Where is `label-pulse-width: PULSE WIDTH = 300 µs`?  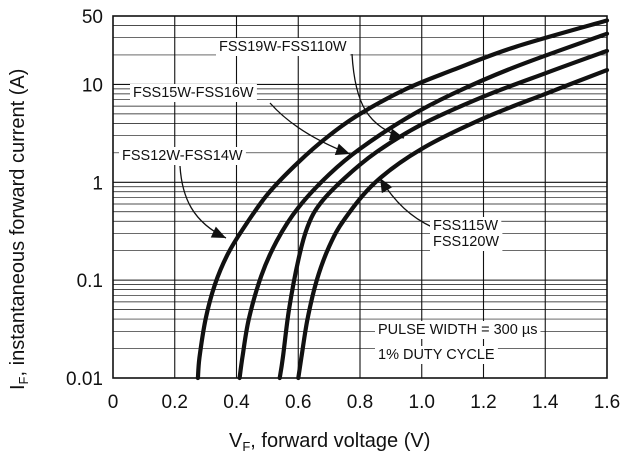
label-pulse-width: PULSE WIDTH = 300 µs is located at coordinates (457, 330).